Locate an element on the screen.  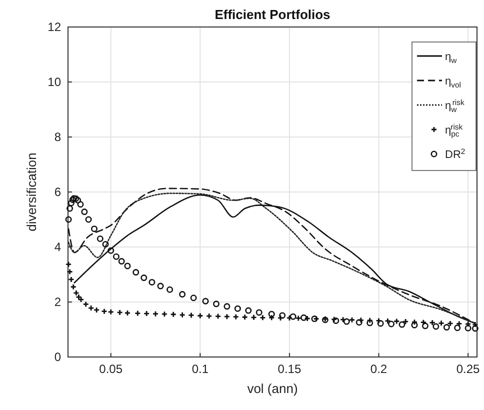
y-tick-label: 6 is located at coordinates (58, 192).